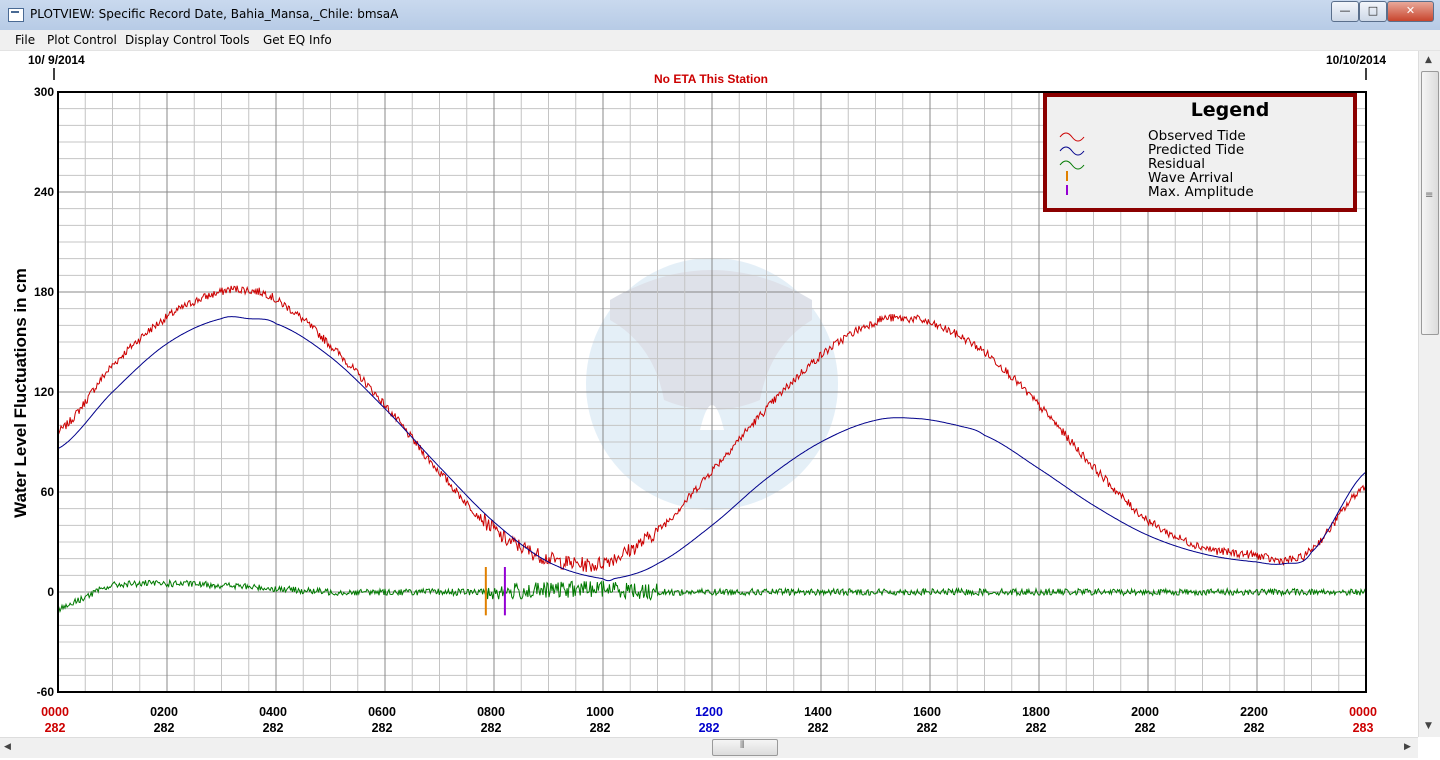  I want to click on legend-residual-swatch, so click(1072, 165).